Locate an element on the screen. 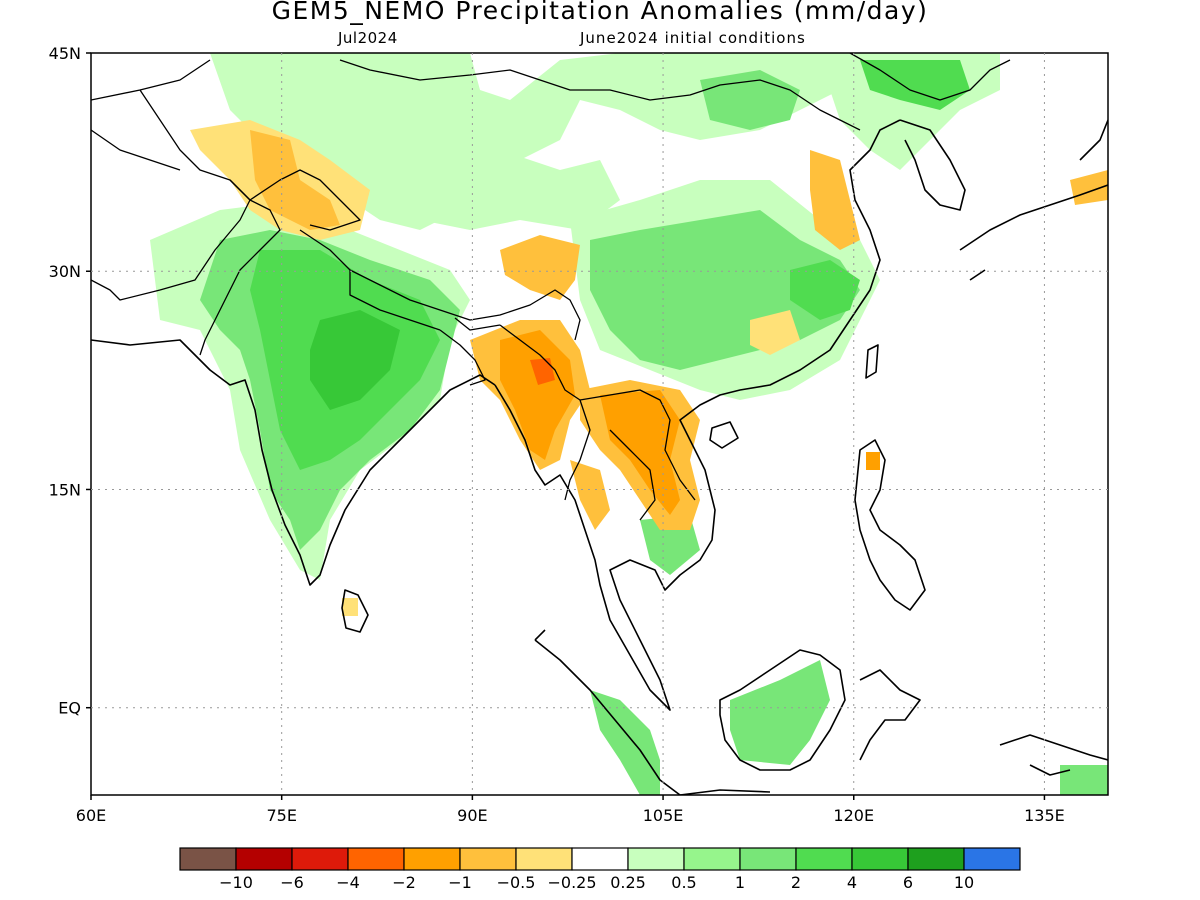 The width and height of the screenshot is (1200, 900). lon-label: 60E is located at coordinates (91, 815).